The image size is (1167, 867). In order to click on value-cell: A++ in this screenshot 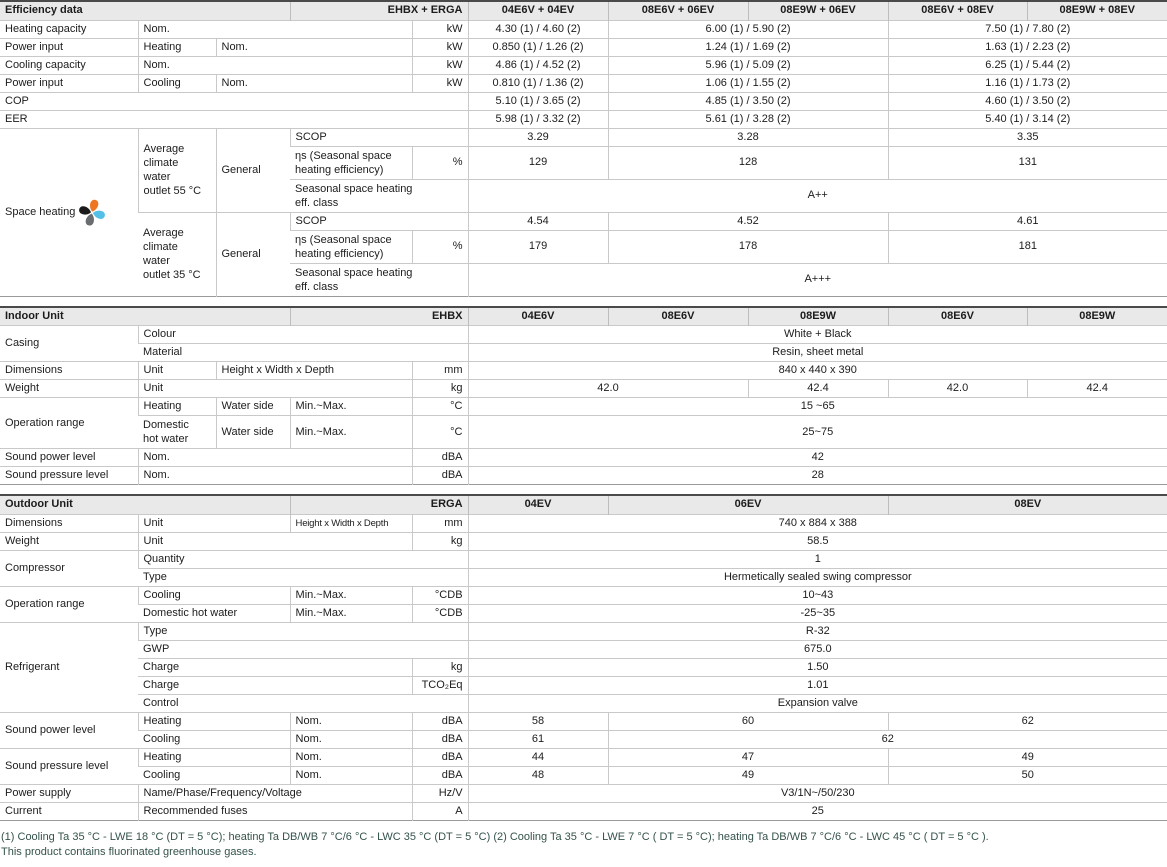, I will do `click(817, 195)`.